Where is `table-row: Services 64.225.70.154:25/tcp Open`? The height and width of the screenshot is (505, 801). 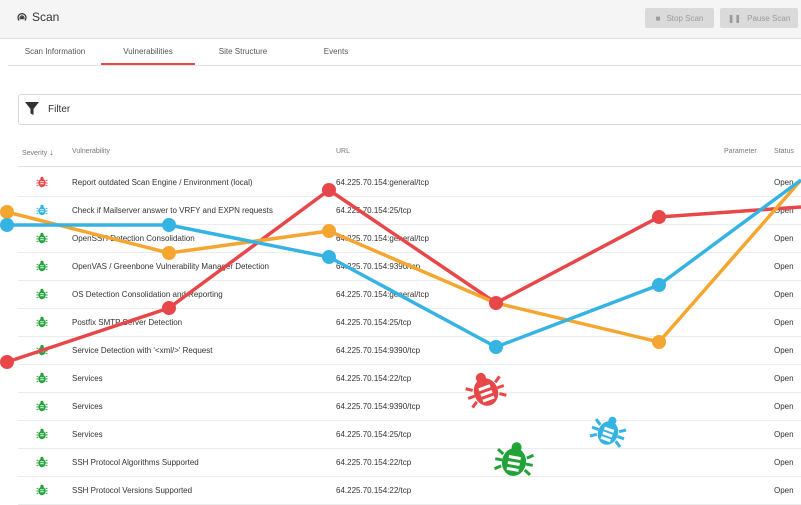
table-row: Services 64.225.70.154:25/tcp Open is located at coordinates (409, 434).